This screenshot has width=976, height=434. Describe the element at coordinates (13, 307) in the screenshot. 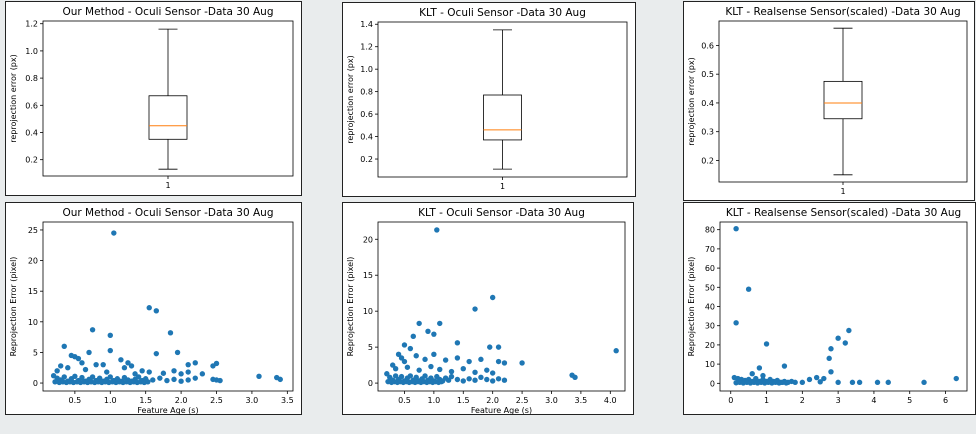

I see `y-axis-label: Reprojection Error (pixel)` at that location.